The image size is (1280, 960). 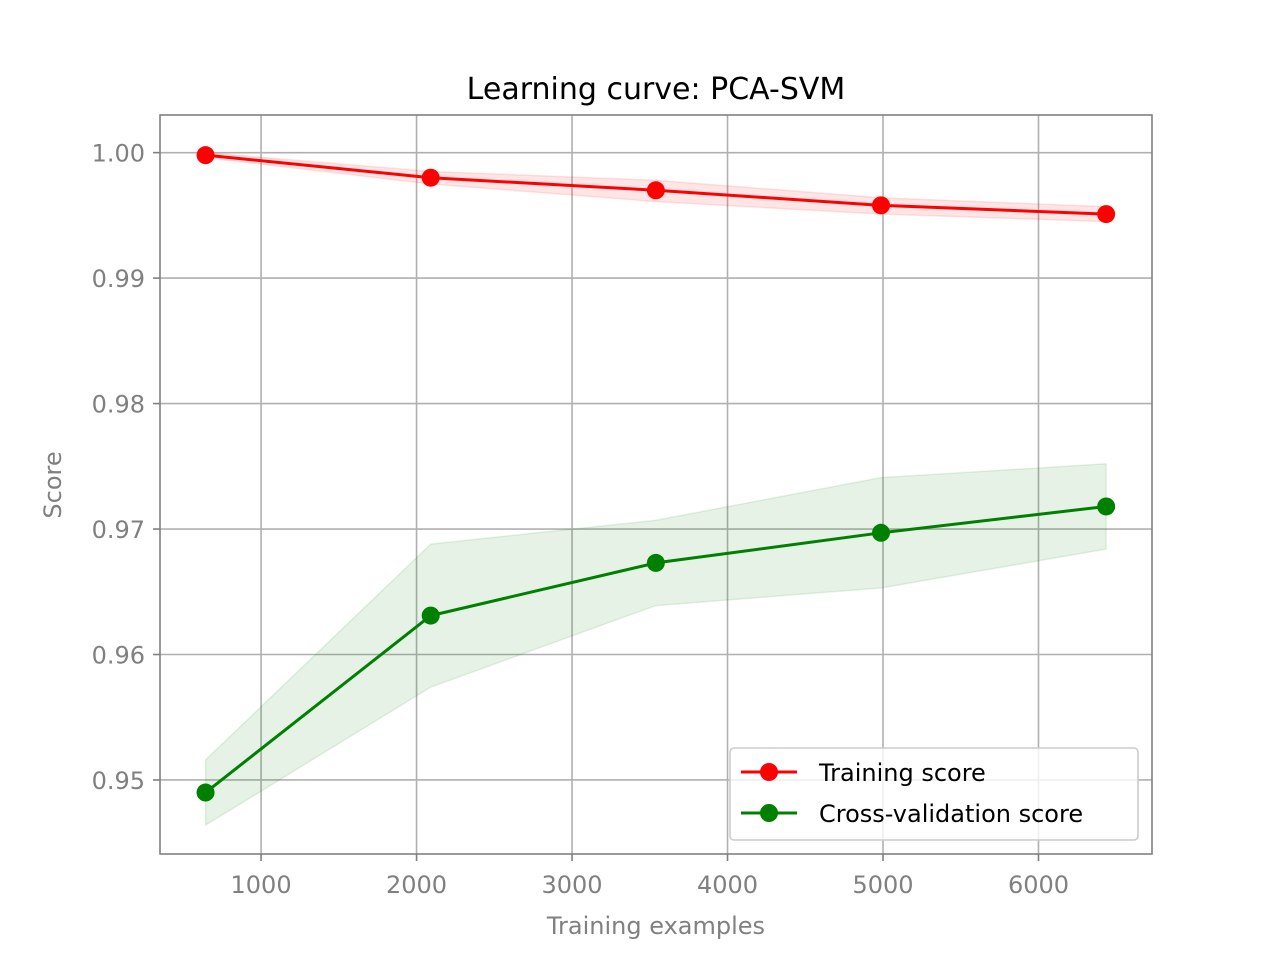 What do you see at coordinates (951, 814) in the screenshot?
I see `legend-label-cv: Cross-validation score` at bounding box center [951, 814].